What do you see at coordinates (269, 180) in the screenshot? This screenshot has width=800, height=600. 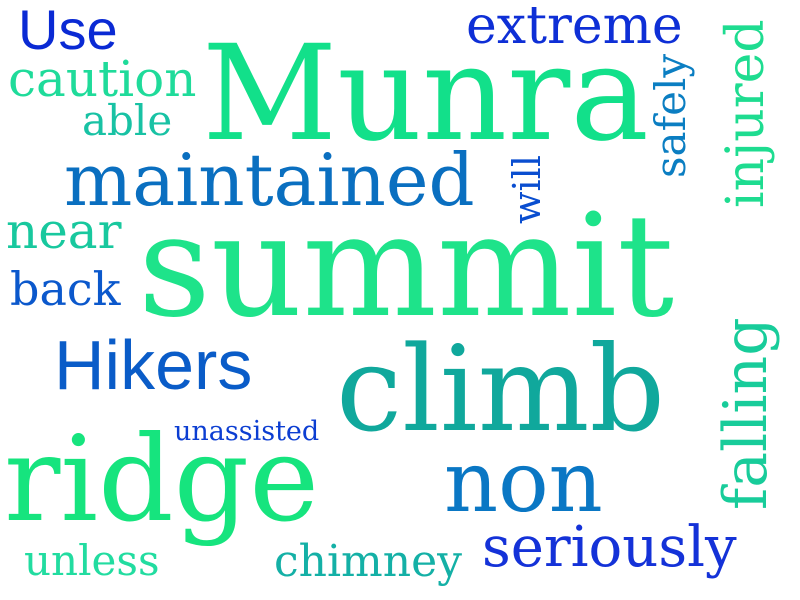 I see `word-maintained: maintained` at bounding box center [269, 180].